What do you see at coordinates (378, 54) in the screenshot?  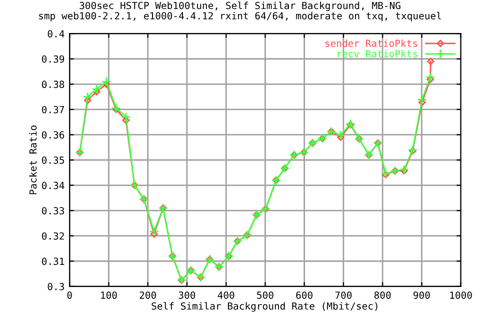 I see `legend-label: recv RatioPkts` at bounding box center [378, 54].